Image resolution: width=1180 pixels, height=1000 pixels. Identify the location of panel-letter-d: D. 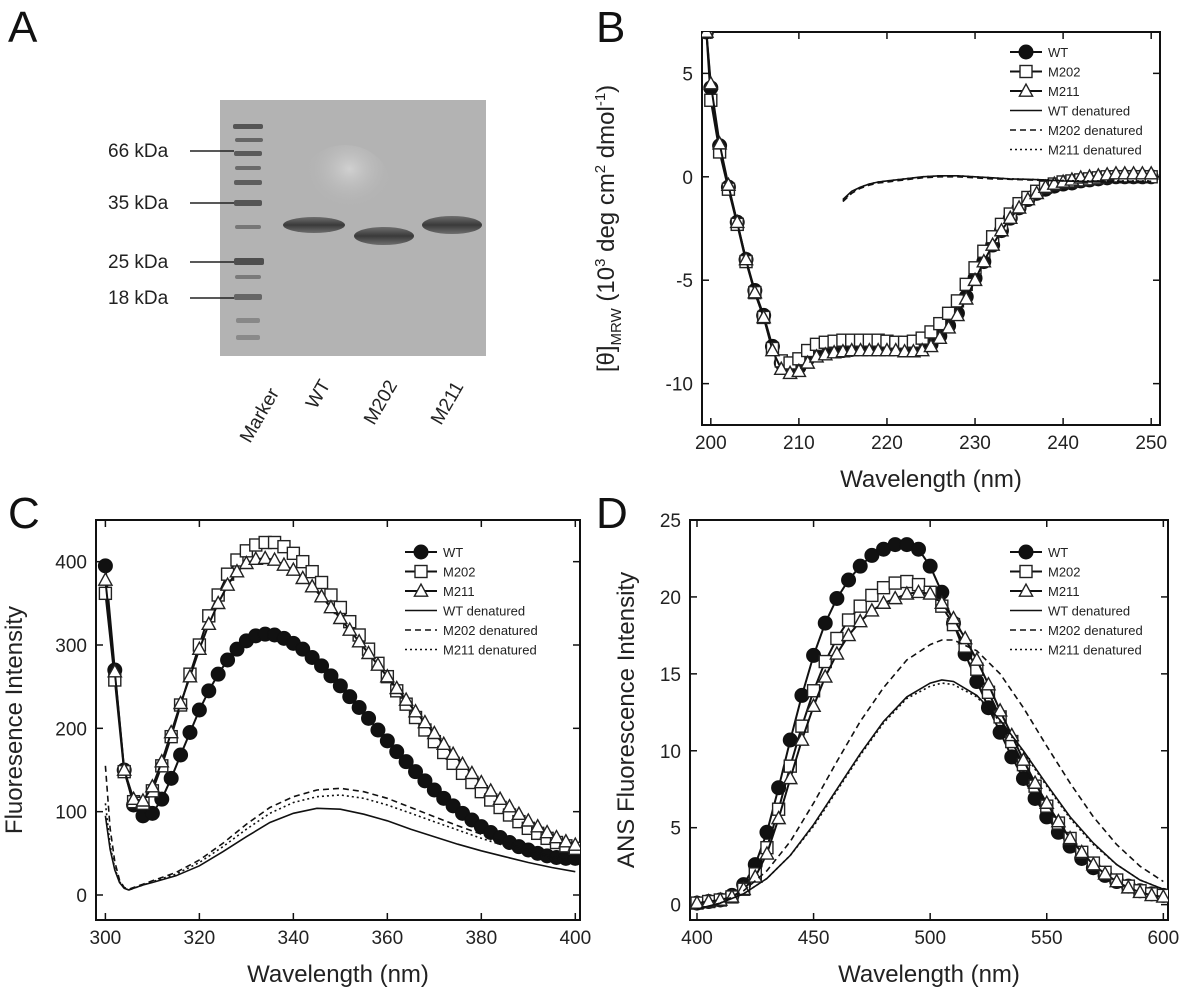
(612, 513).